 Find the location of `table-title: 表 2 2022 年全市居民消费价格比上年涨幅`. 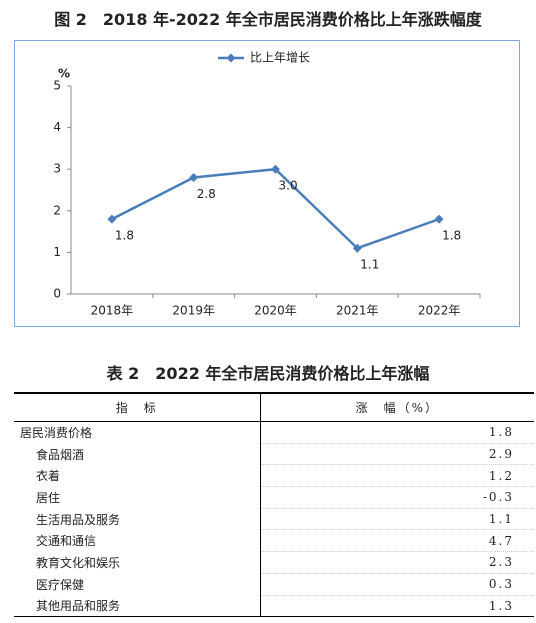

table-title: 表 2 2022 年全市居民消费价格比上年涨幅 is located at coordinates (268, 373).